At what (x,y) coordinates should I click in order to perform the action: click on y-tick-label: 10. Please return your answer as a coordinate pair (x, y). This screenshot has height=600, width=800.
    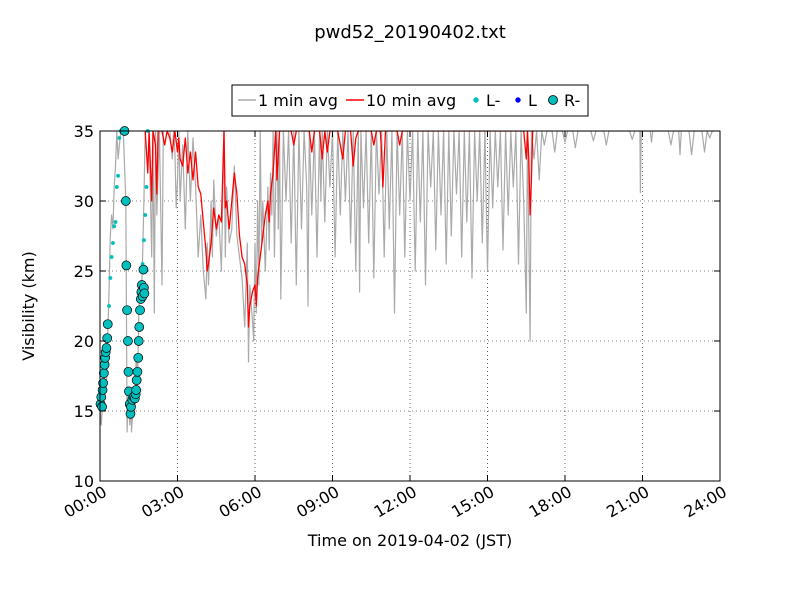
    Looking at the image, I should click on (84, 481).